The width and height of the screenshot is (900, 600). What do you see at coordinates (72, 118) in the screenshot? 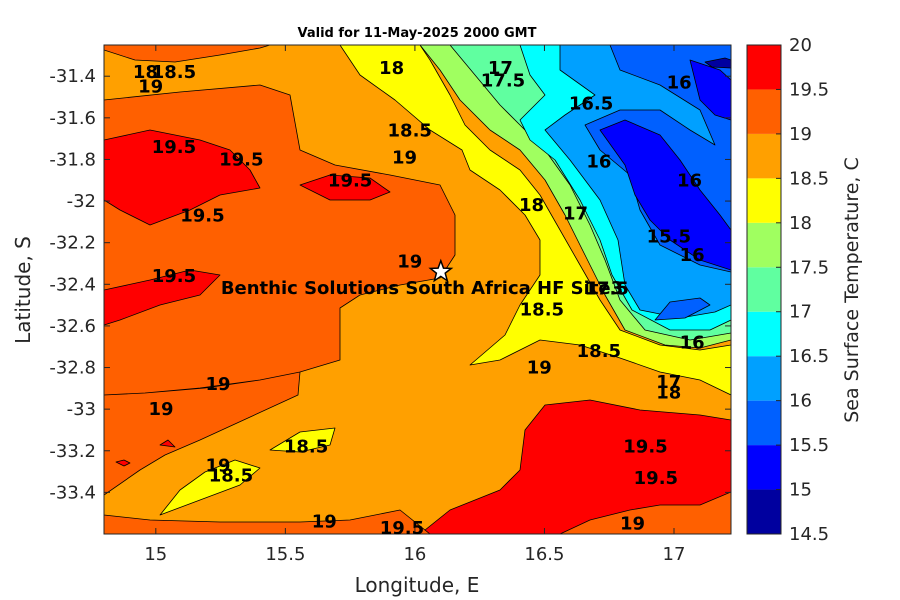
I see `y-tick-label: -31.6` at bounding box center [72, 118].